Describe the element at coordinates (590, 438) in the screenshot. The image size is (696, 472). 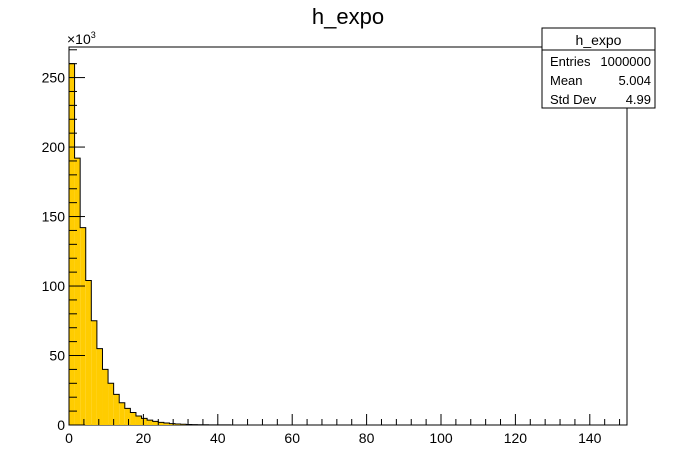
I see `x-tick-label: 140` at that location.